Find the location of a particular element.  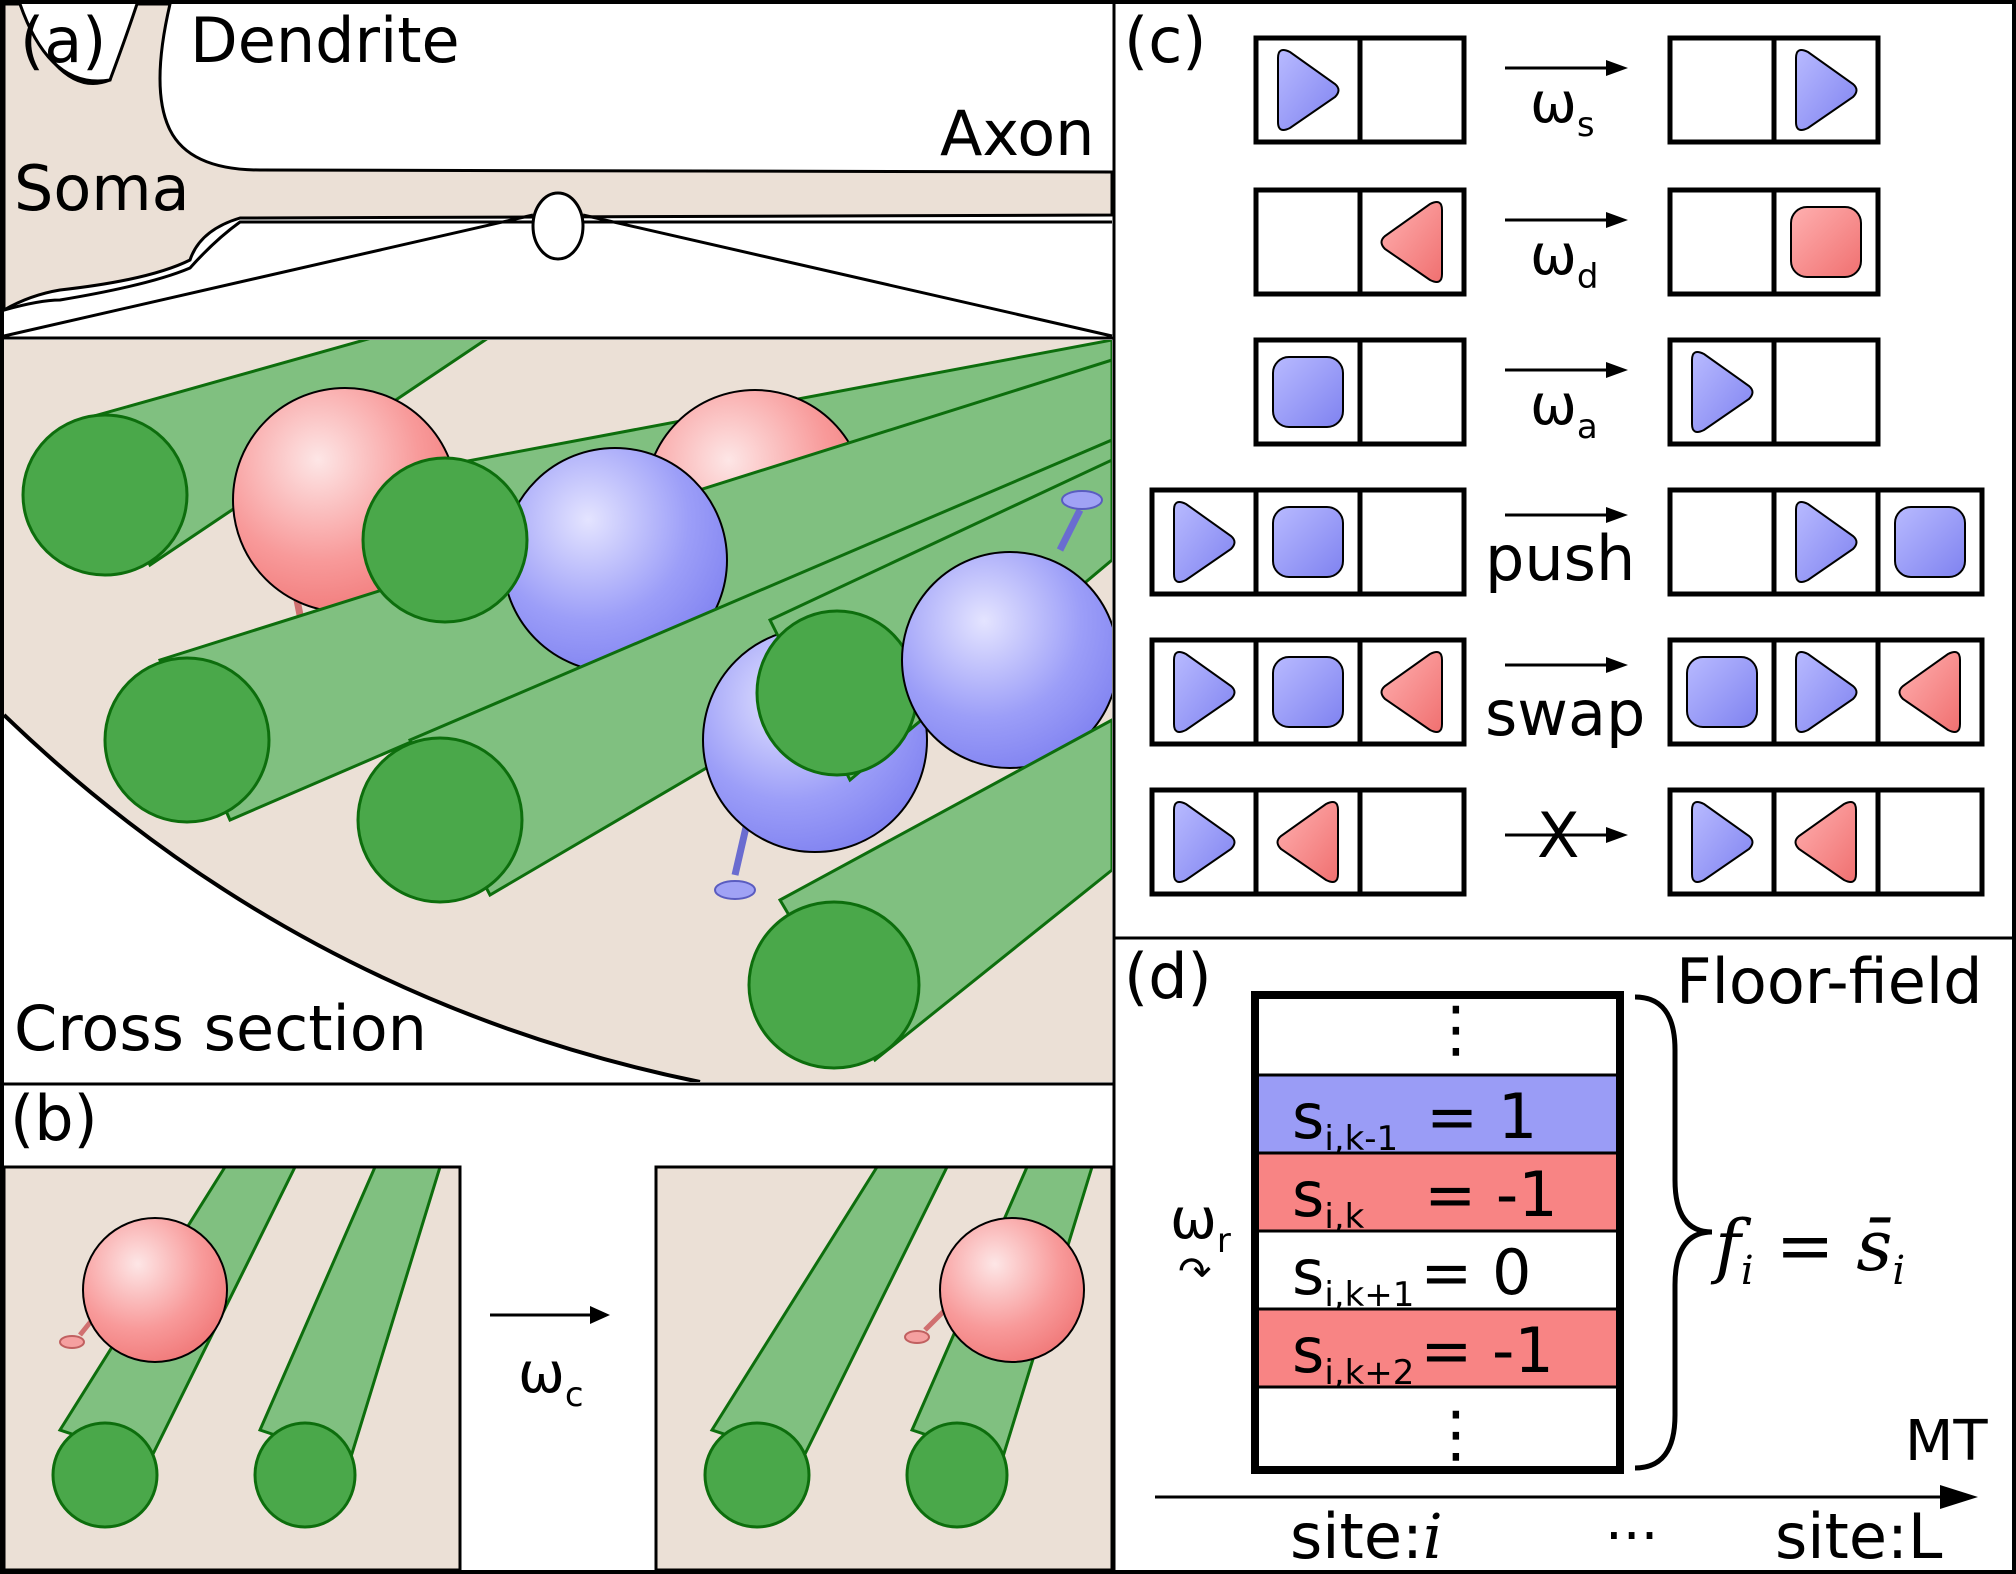

forbidden-cross: X is located at coordinates (1558, 835).